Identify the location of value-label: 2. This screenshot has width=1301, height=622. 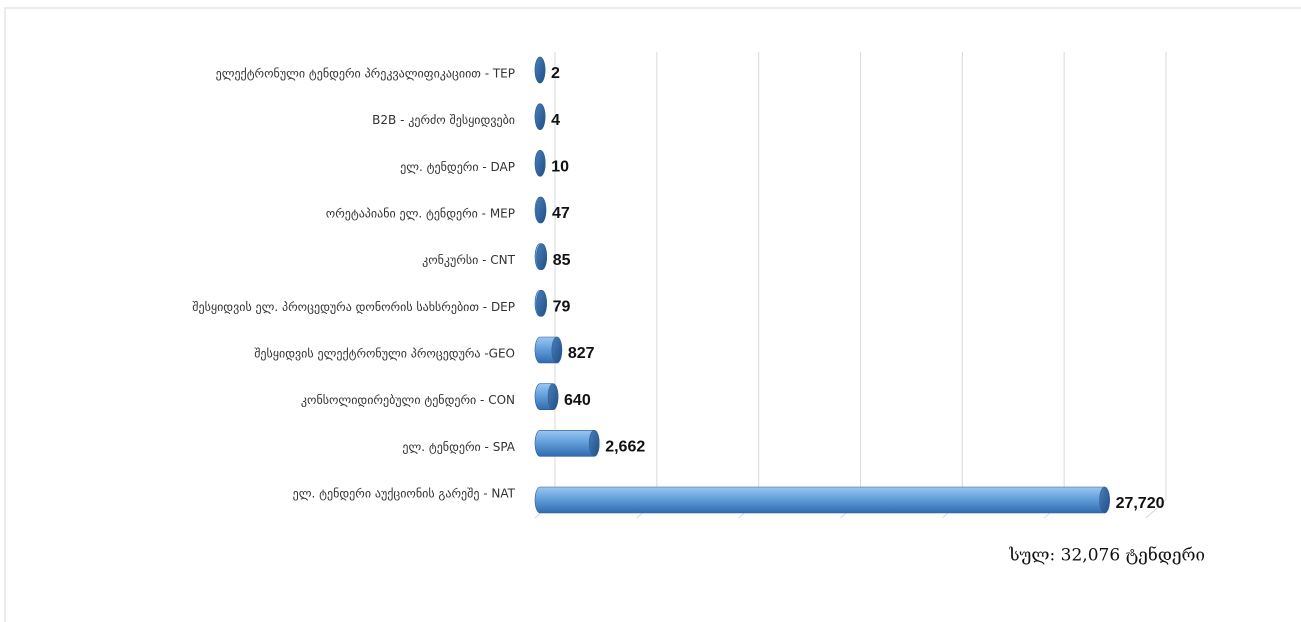
(555, 73).